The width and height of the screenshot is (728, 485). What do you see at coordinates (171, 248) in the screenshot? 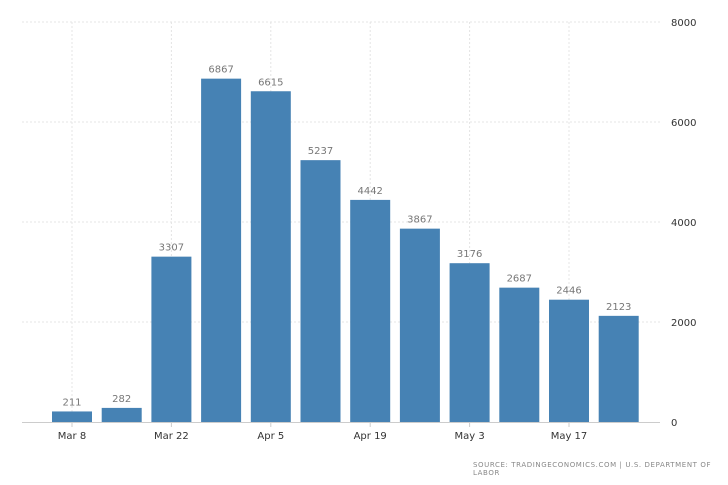
I see `data-label: 3307` at bounding box center [171, 248].